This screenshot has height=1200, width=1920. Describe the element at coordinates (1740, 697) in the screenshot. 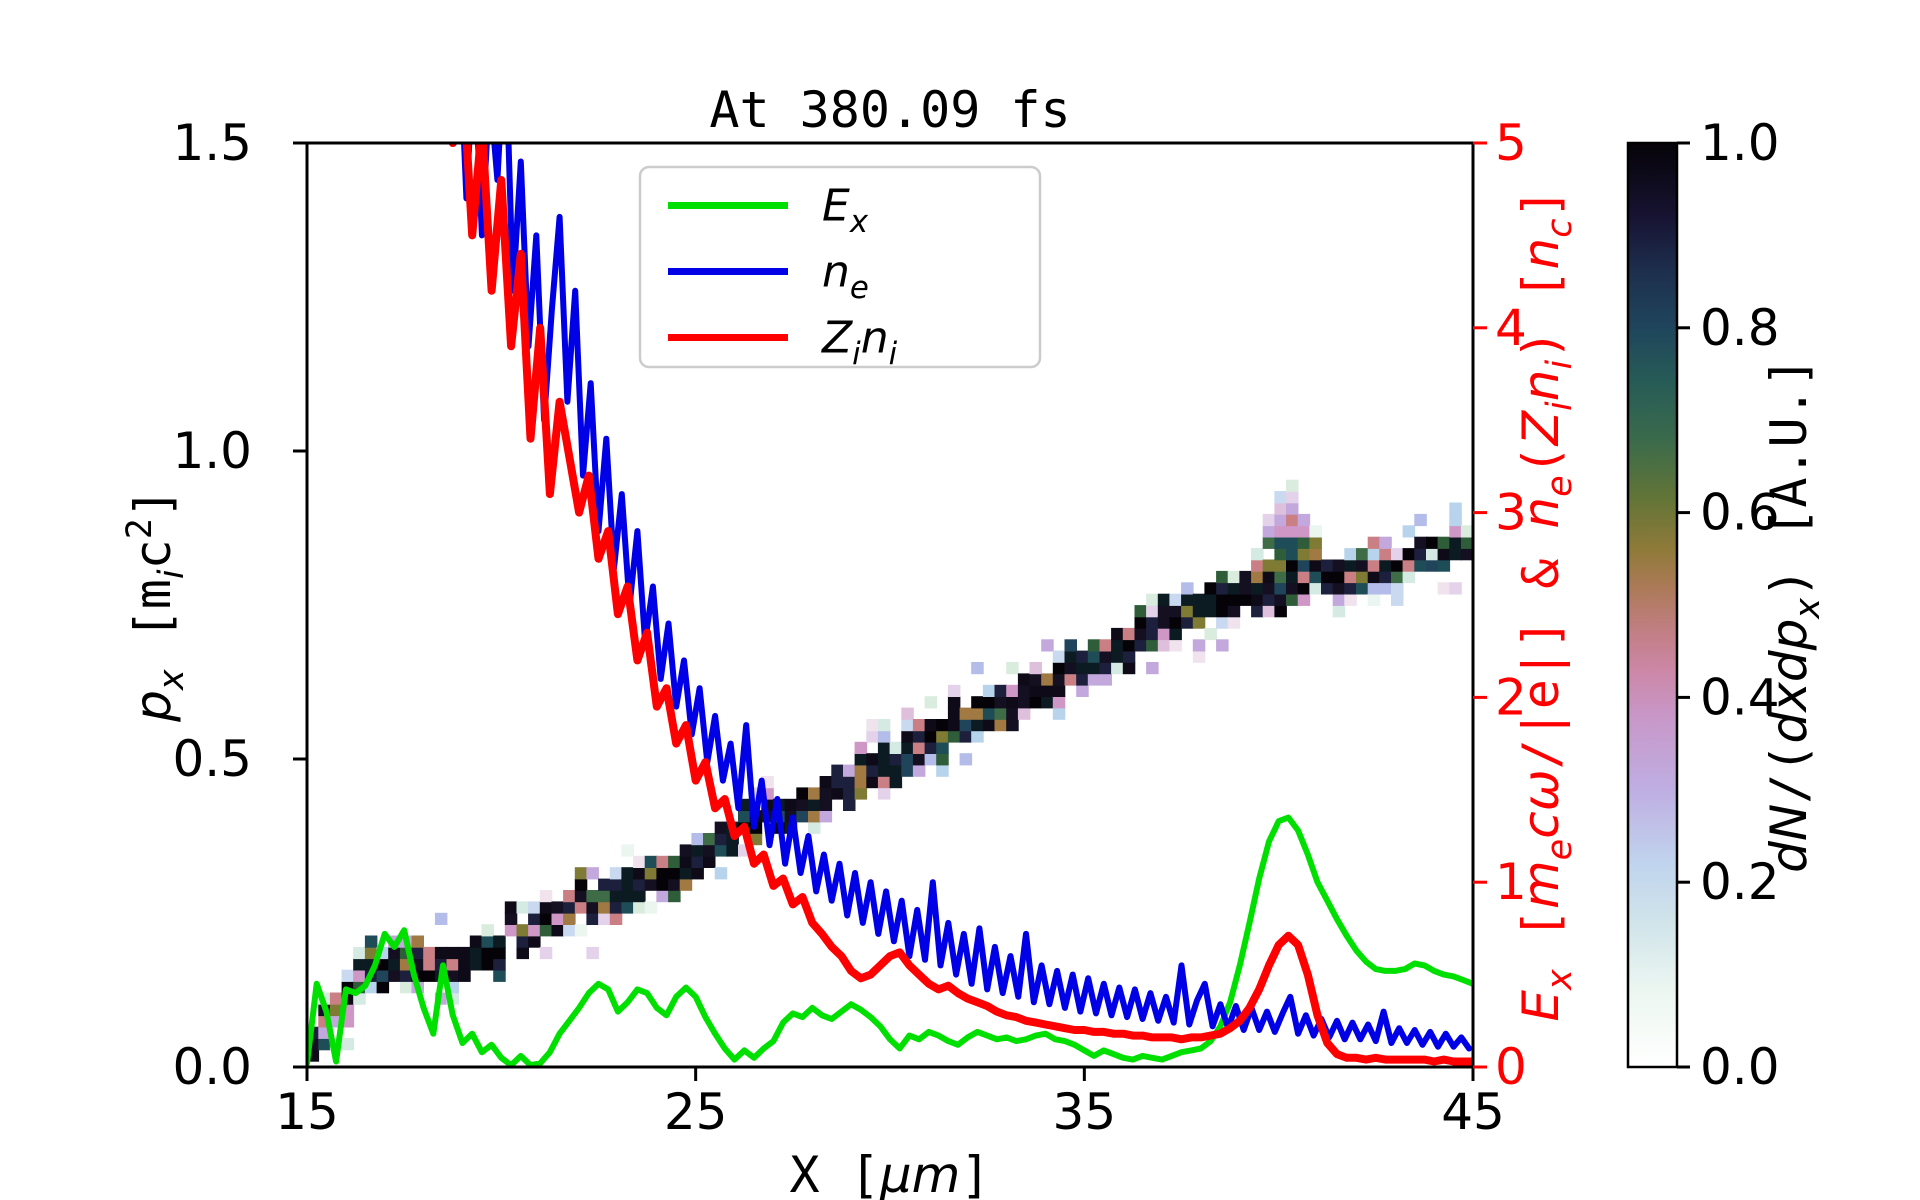

I see `colorbar-tick-label: 0.4` at that location.